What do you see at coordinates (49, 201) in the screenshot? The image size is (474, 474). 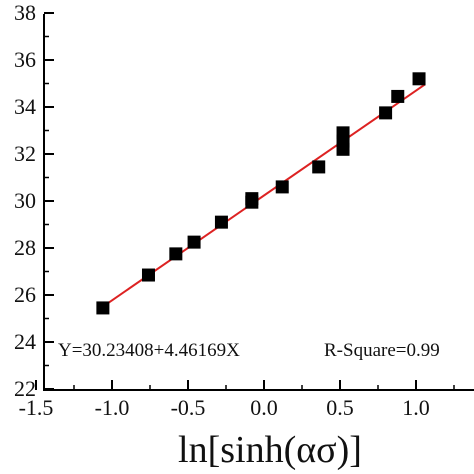 I see `y-ticks` at bounding box center [49, 201].